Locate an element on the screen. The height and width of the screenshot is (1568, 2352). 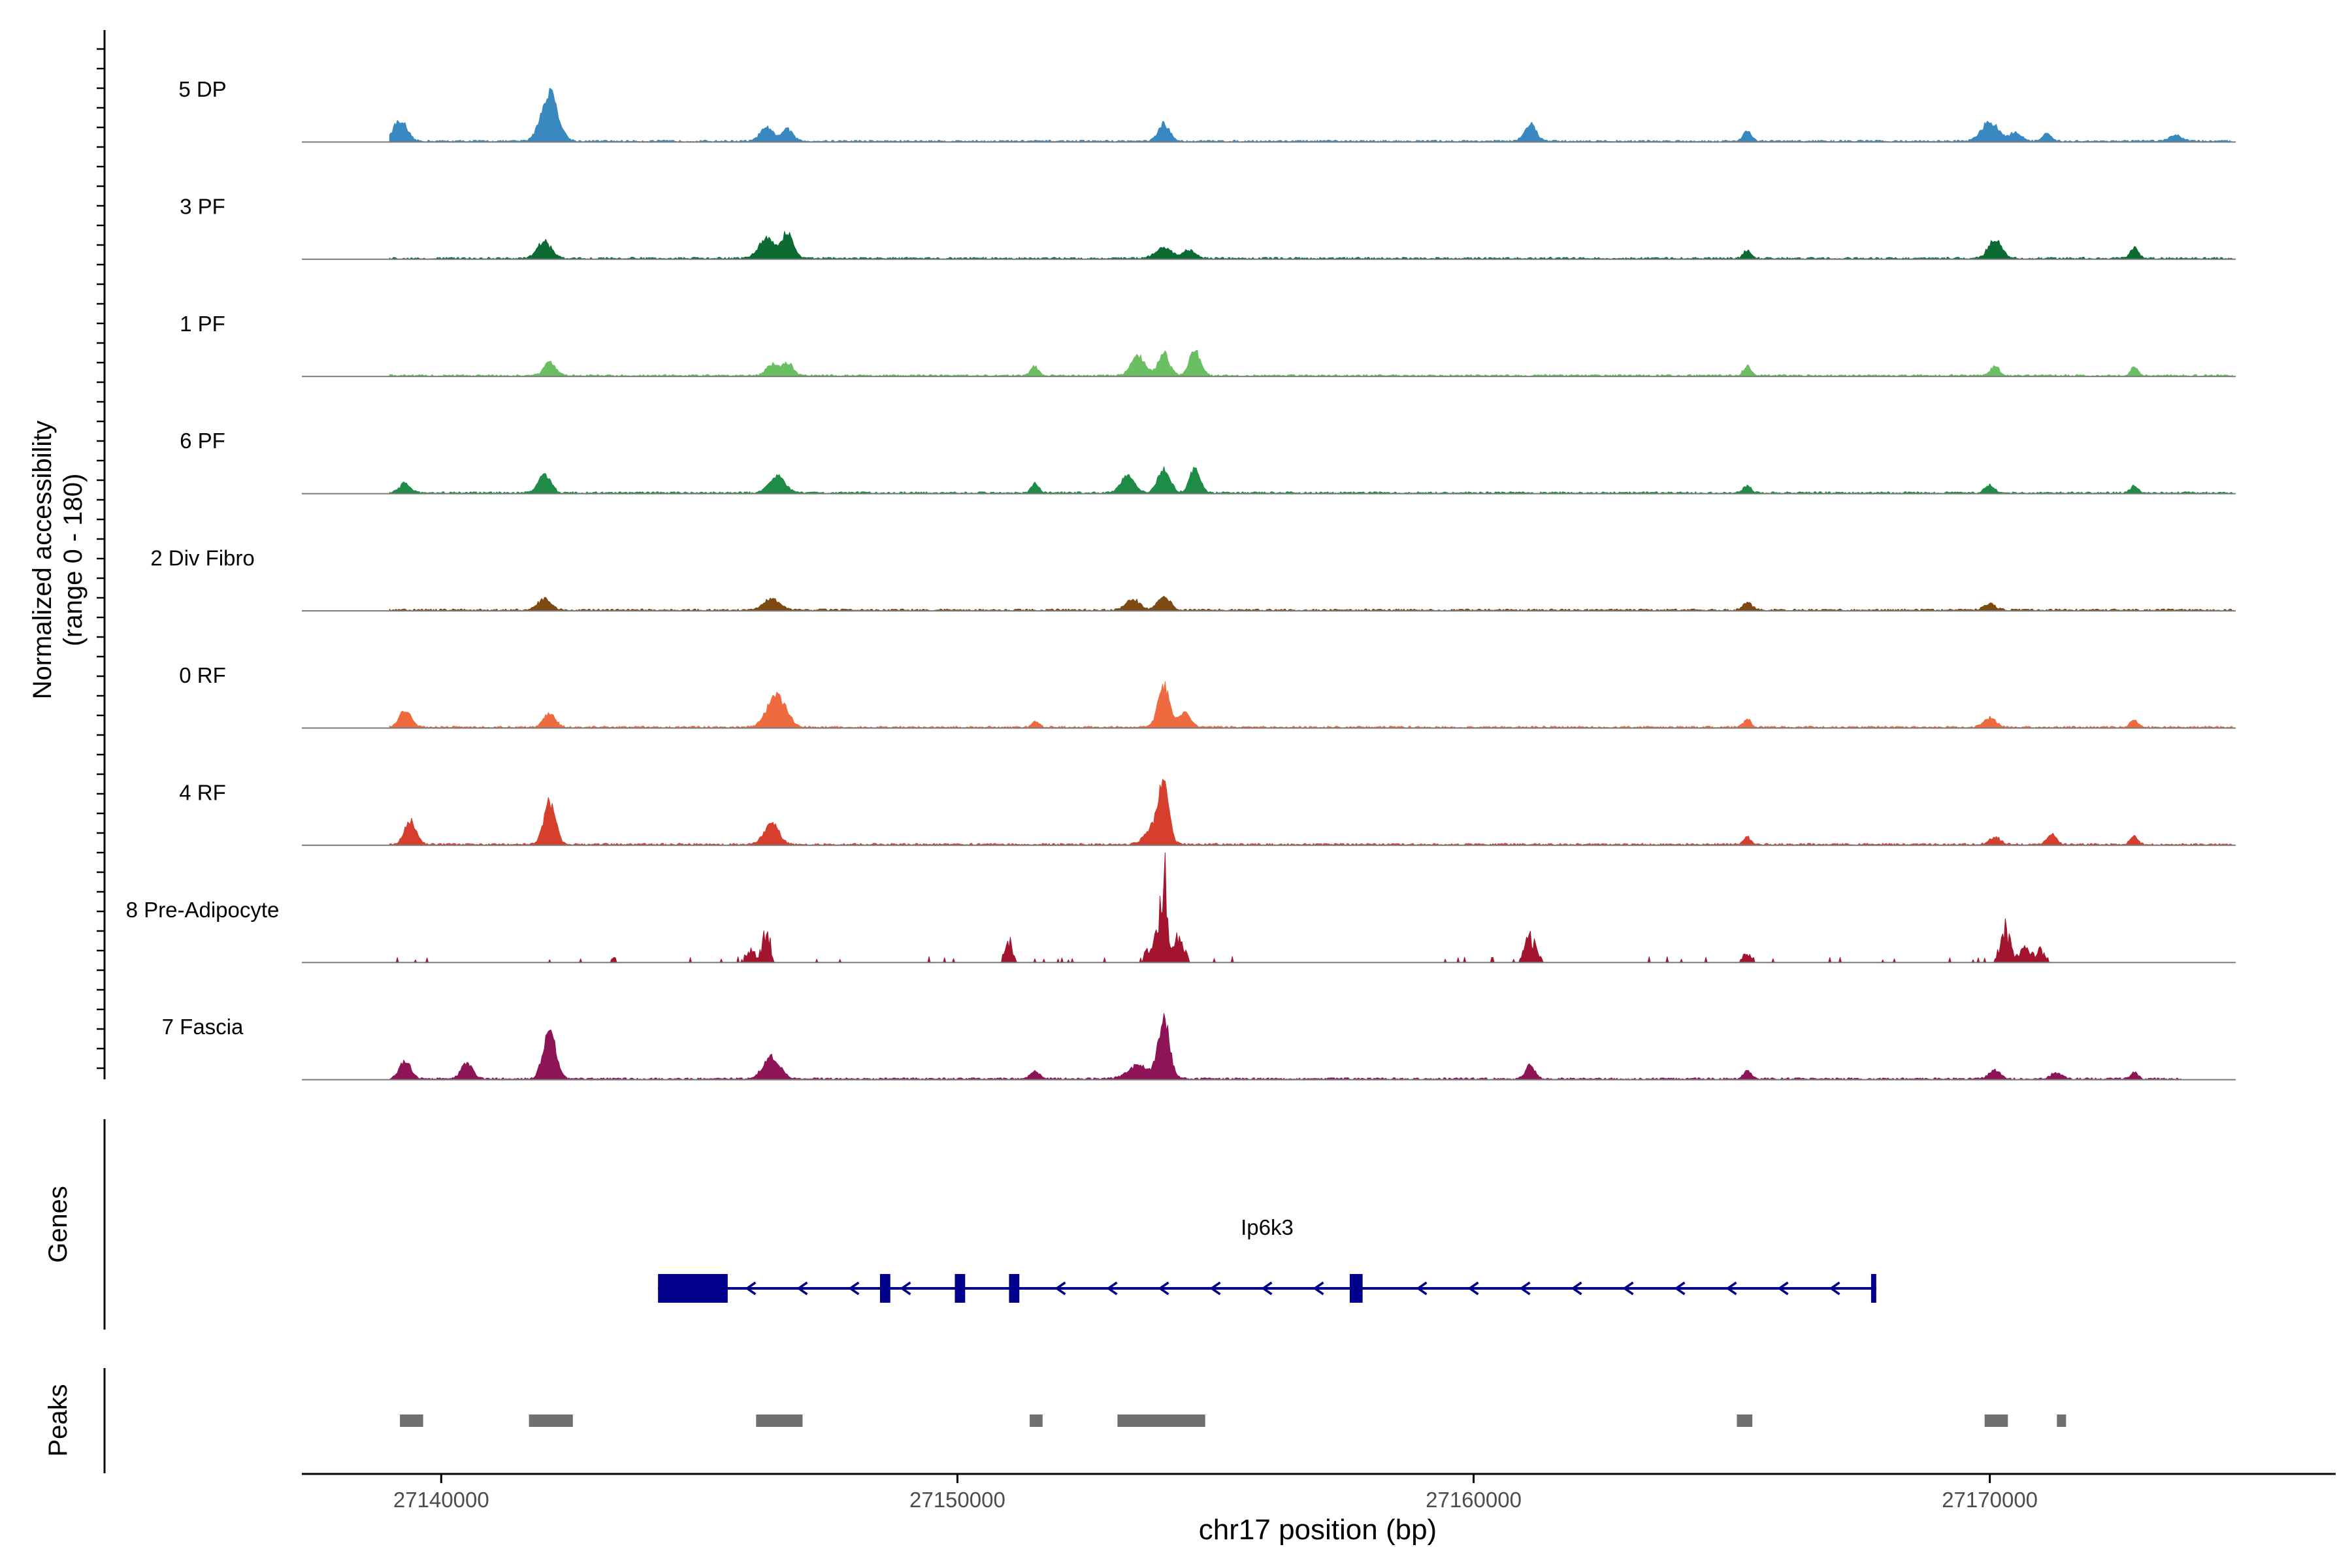
coverage-track: 0 RF is located at coordinates (1207, 696).